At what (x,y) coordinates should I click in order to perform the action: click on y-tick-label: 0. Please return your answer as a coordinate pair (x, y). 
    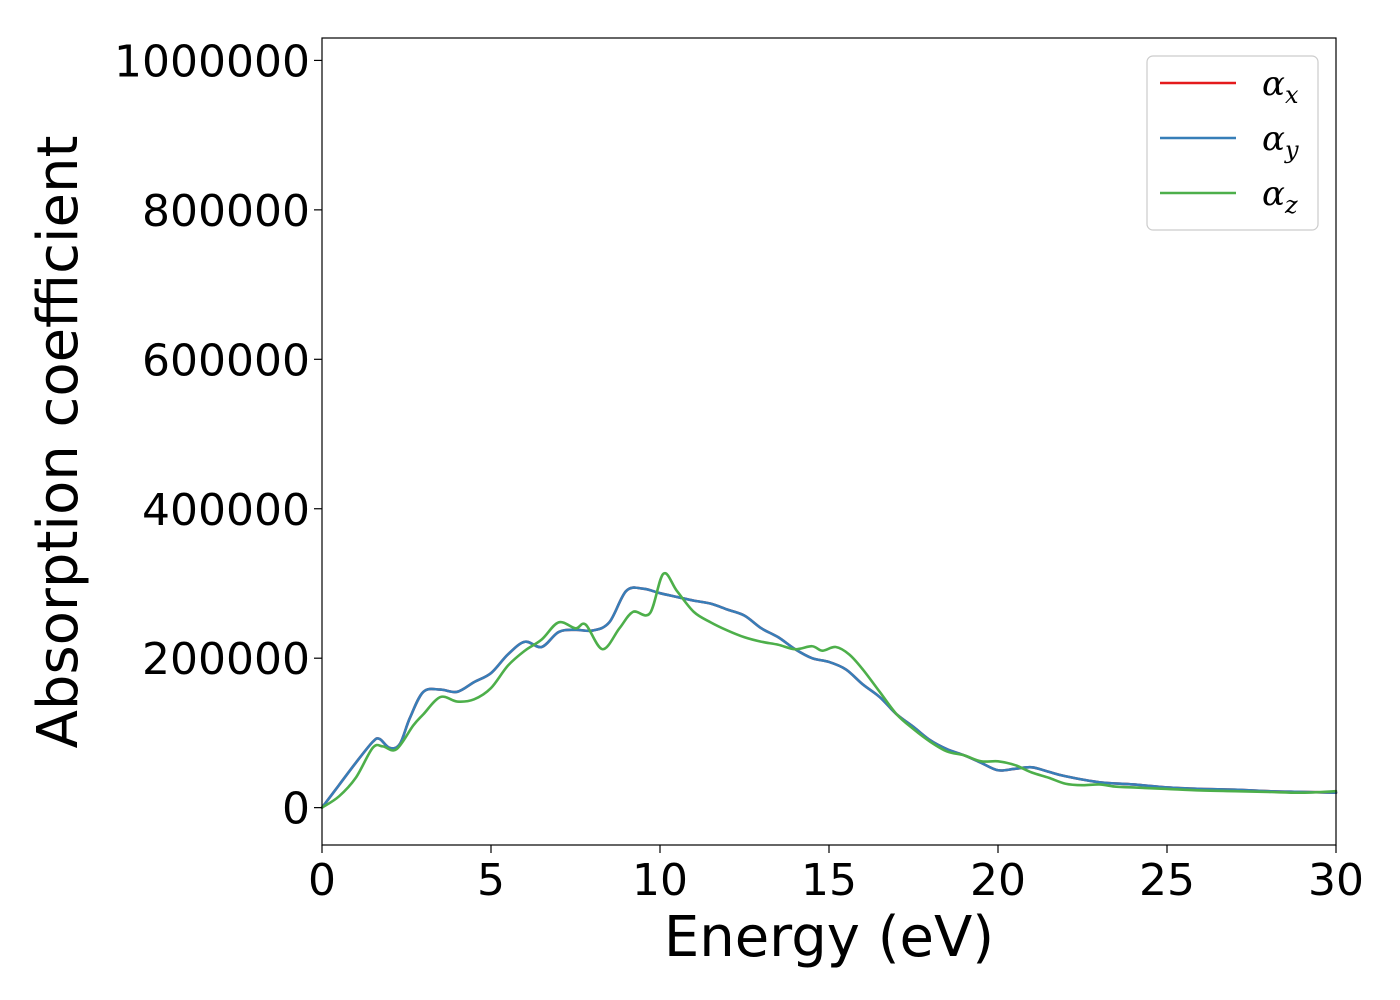
    Looking at the image, I should click on (296, 809).